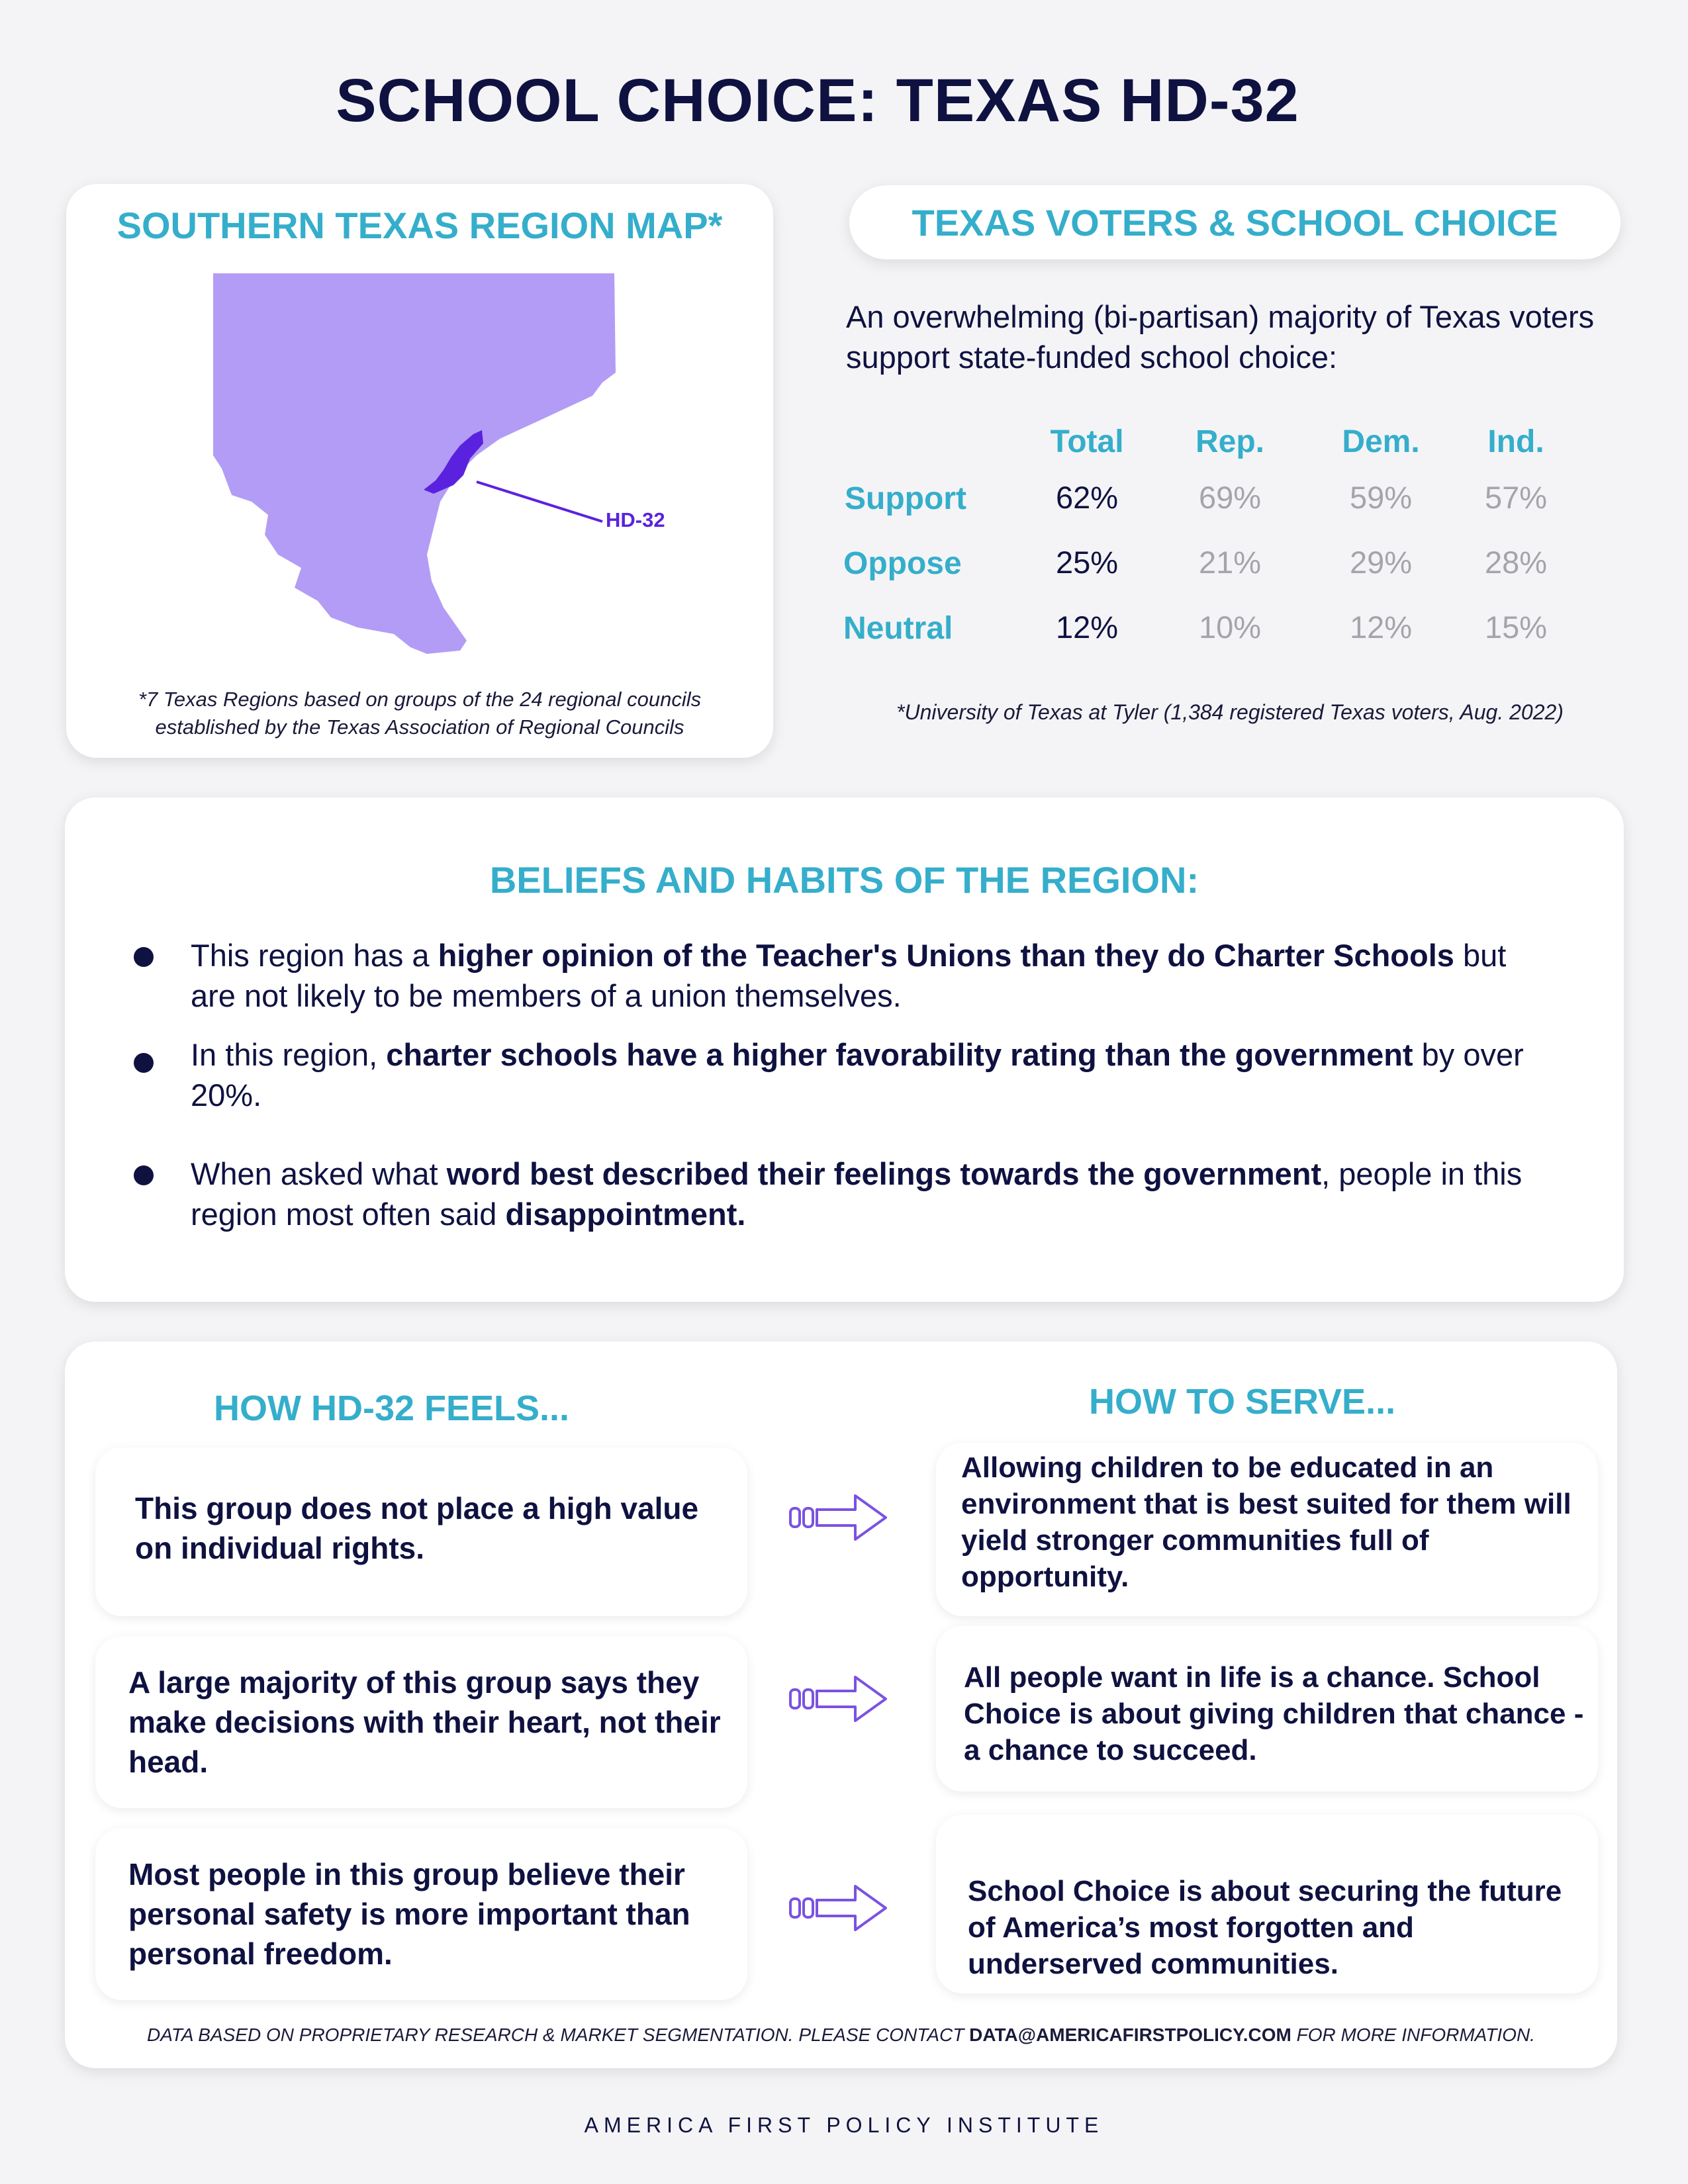 This screenshot has width=1688, height=2184. What do you see at coordinates (1087, 441) in the screenshot?
I see `col-header-total: Total` at bounding box center [1087, 441].